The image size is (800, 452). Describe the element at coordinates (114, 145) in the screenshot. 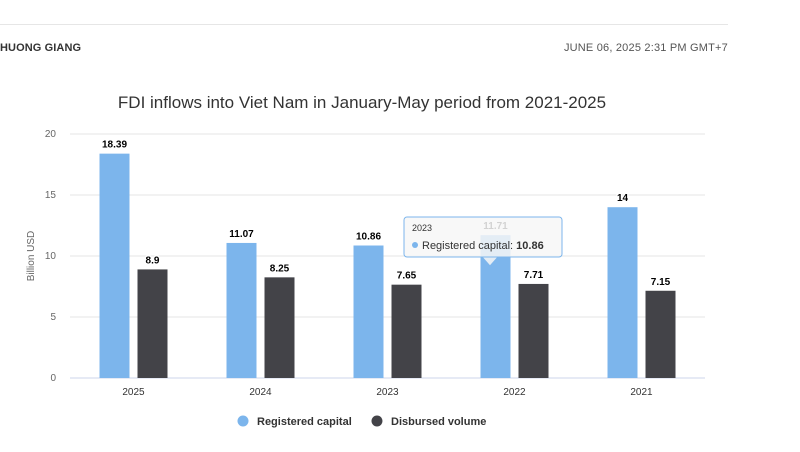

I see `data-label: 18.39` at that location.